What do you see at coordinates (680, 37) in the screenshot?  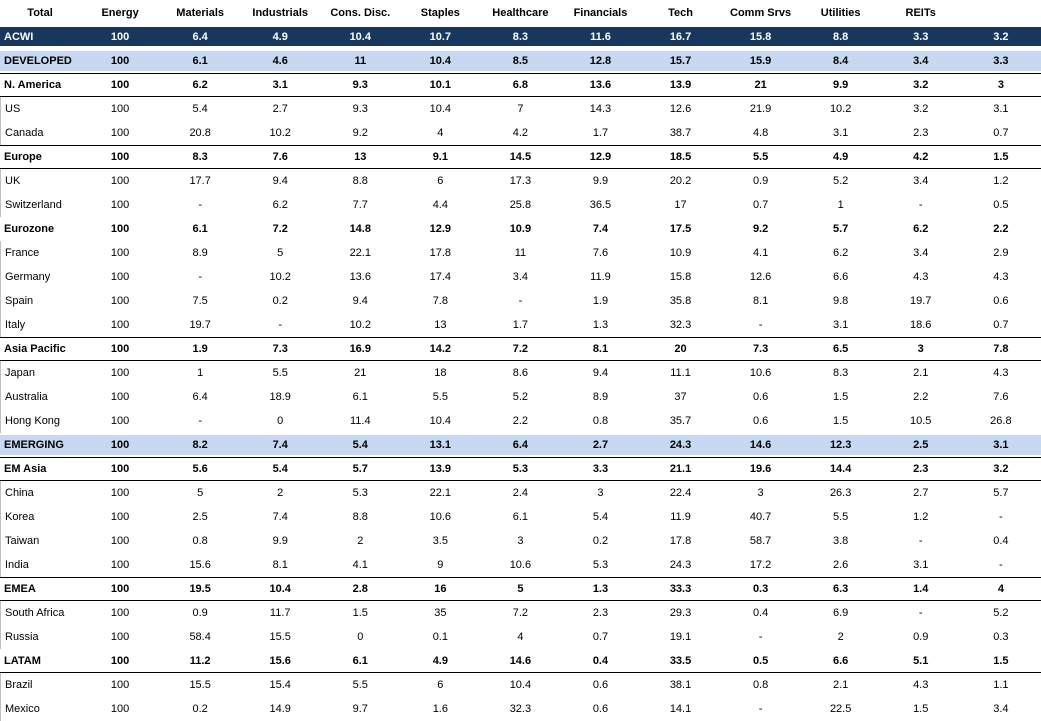 I see `value-cell: 16.7` at bounding box center [680, 37].